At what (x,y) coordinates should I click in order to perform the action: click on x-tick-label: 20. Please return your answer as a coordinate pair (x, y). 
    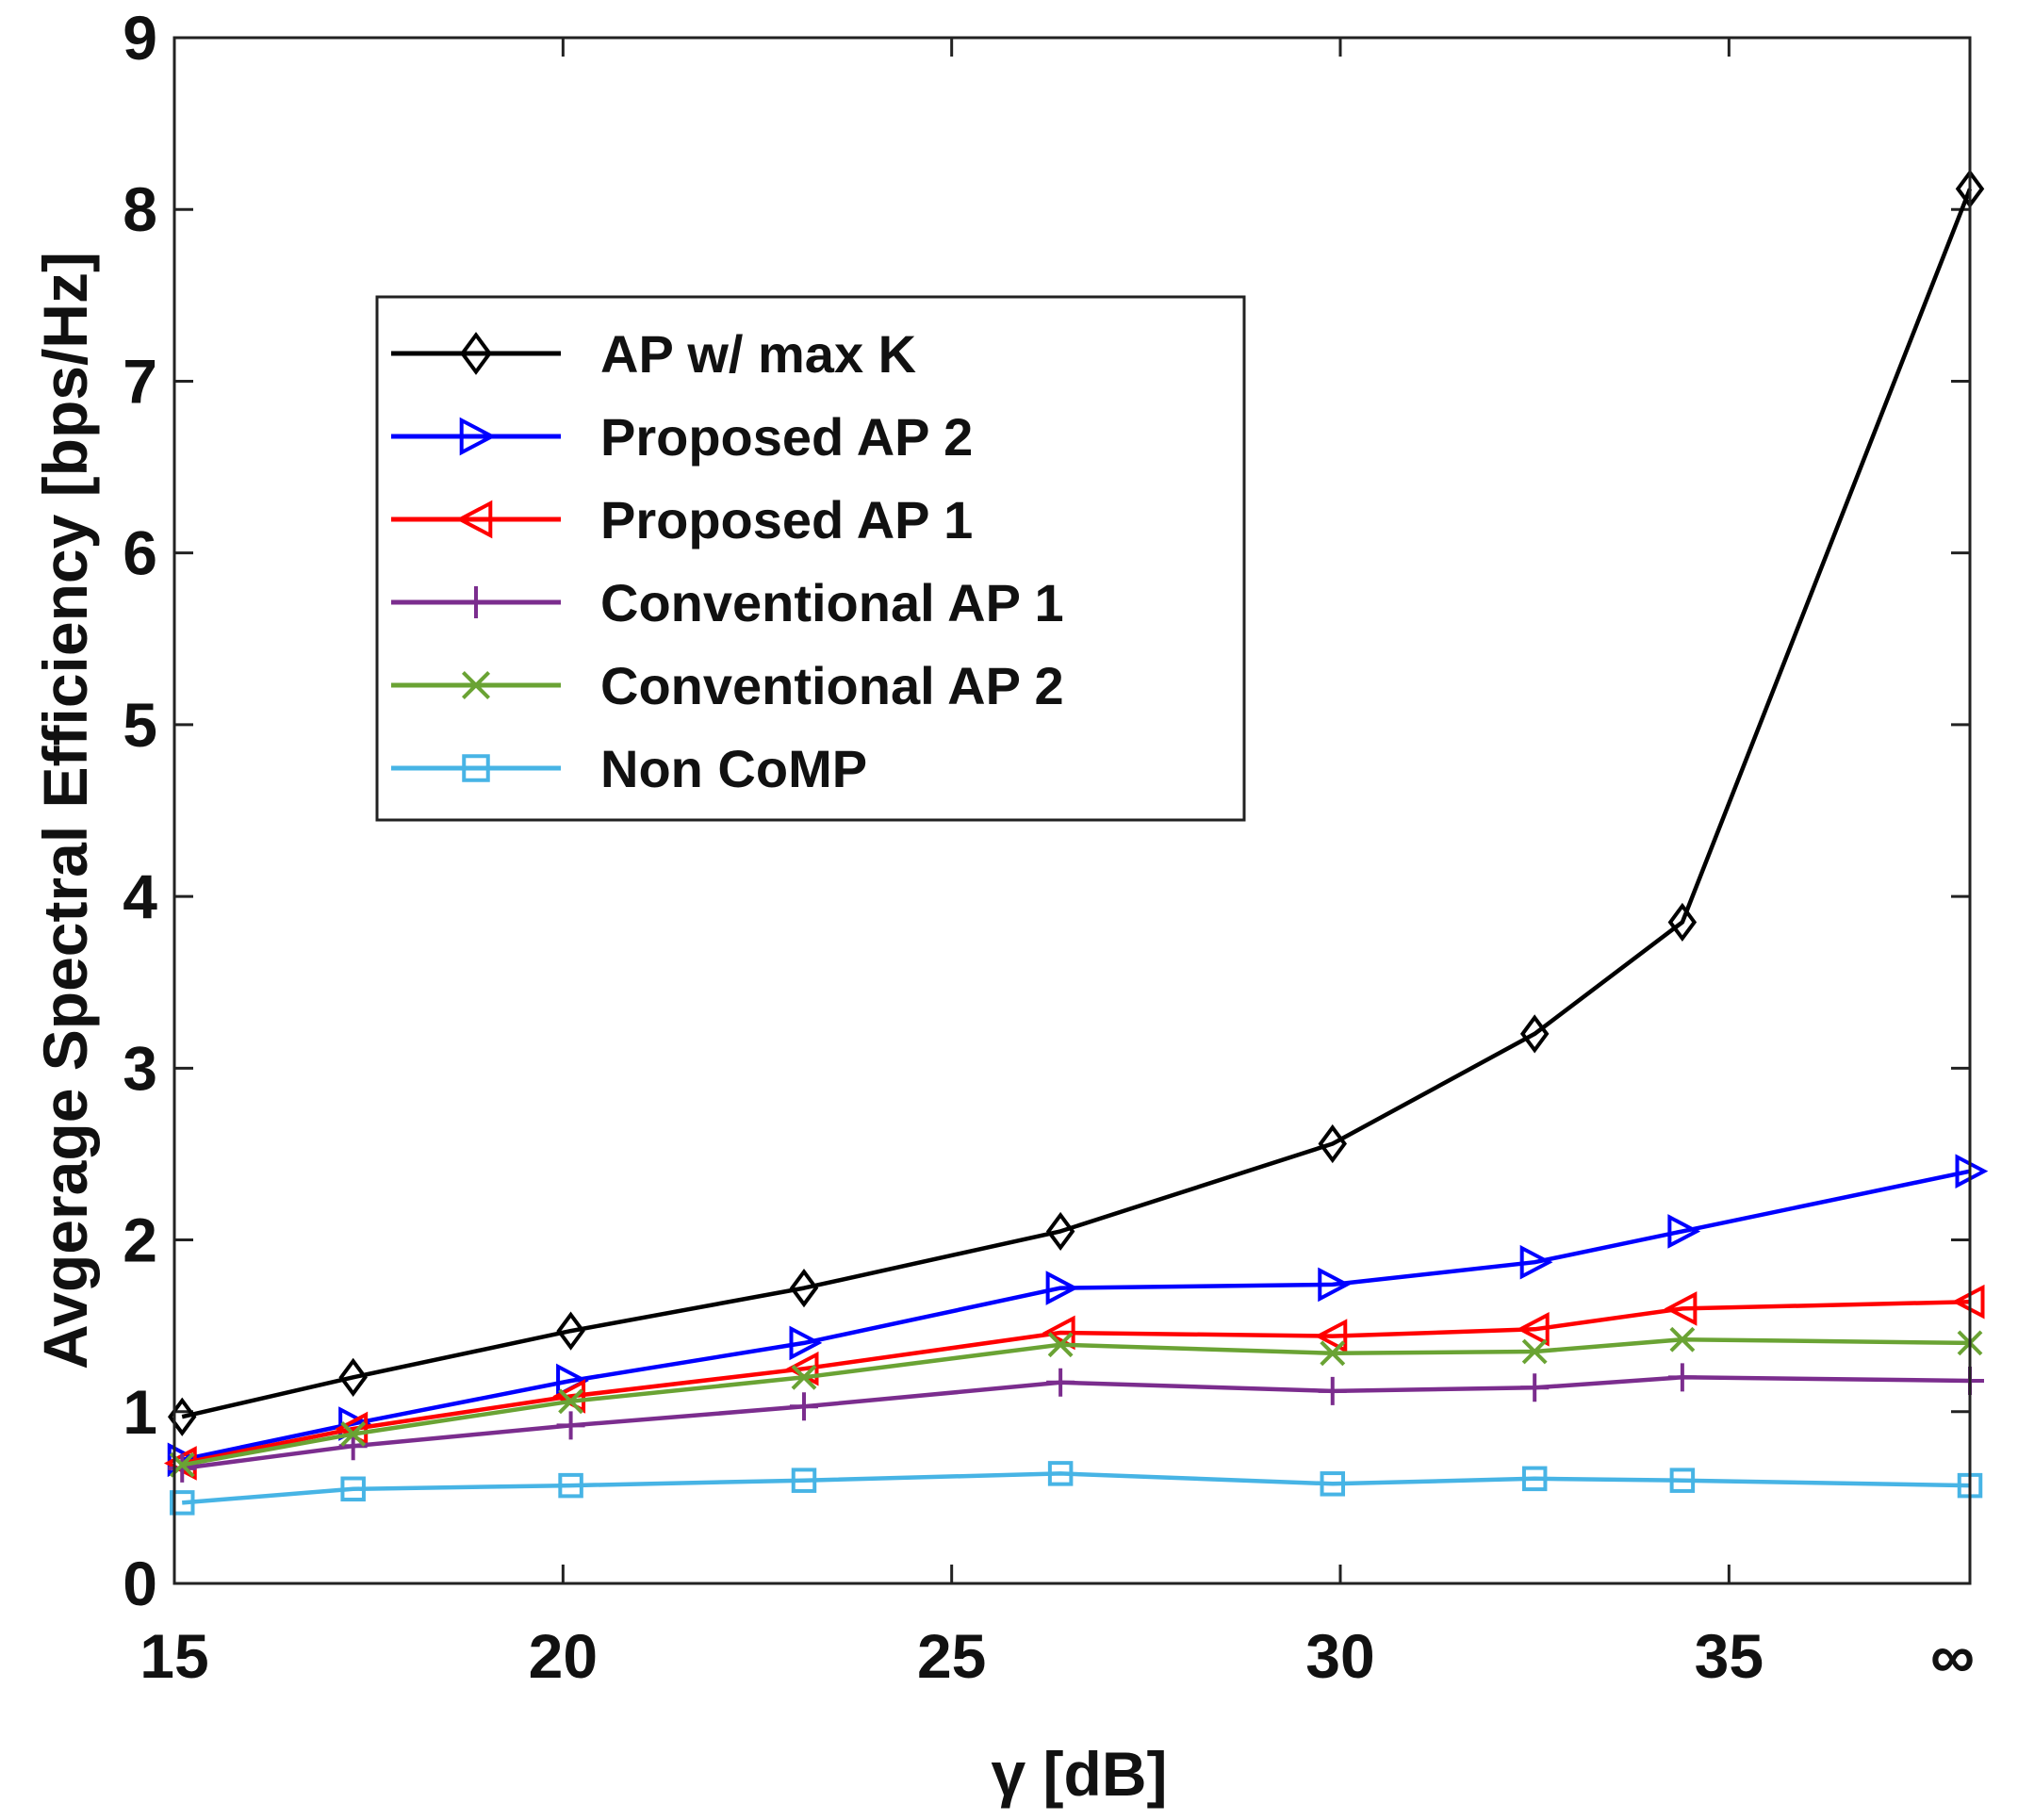
    Looking at the image, I should click on (564, 1656).